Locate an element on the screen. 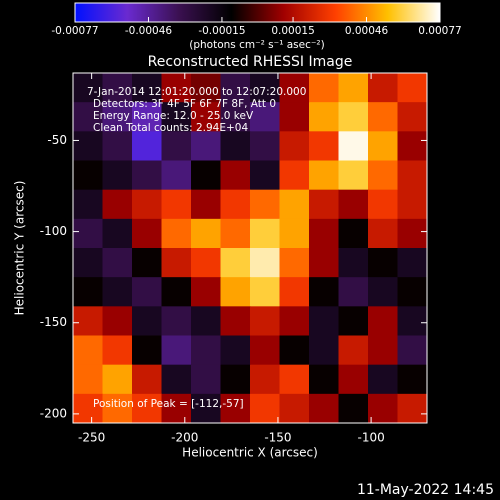  y-tick-label: -100 is located at coordinates (53, 231).